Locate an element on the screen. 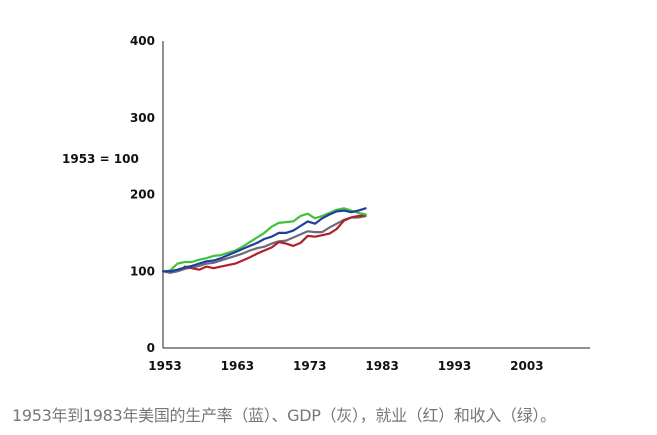 Image resolution: width=657 pixels, height=435 pixels. series-line-gdp is located at coordinates (264, 244).